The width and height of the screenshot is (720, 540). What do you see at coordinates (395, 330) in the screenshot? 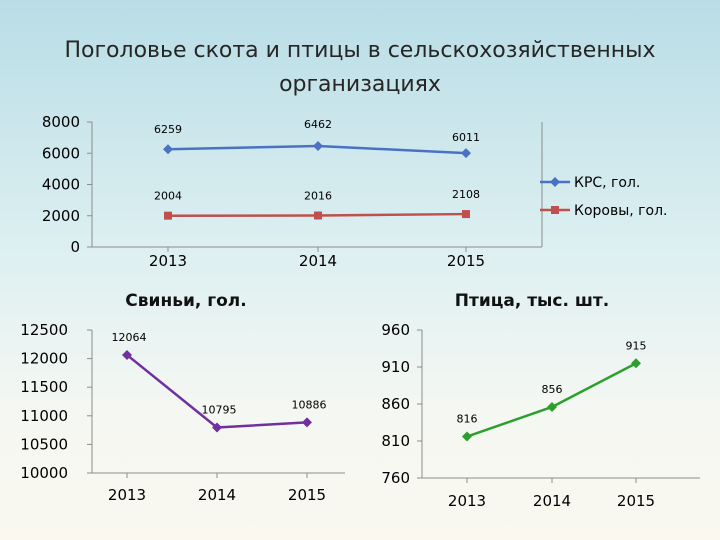
I see `y-tick-label: 960` at bounding box center [395, 330].